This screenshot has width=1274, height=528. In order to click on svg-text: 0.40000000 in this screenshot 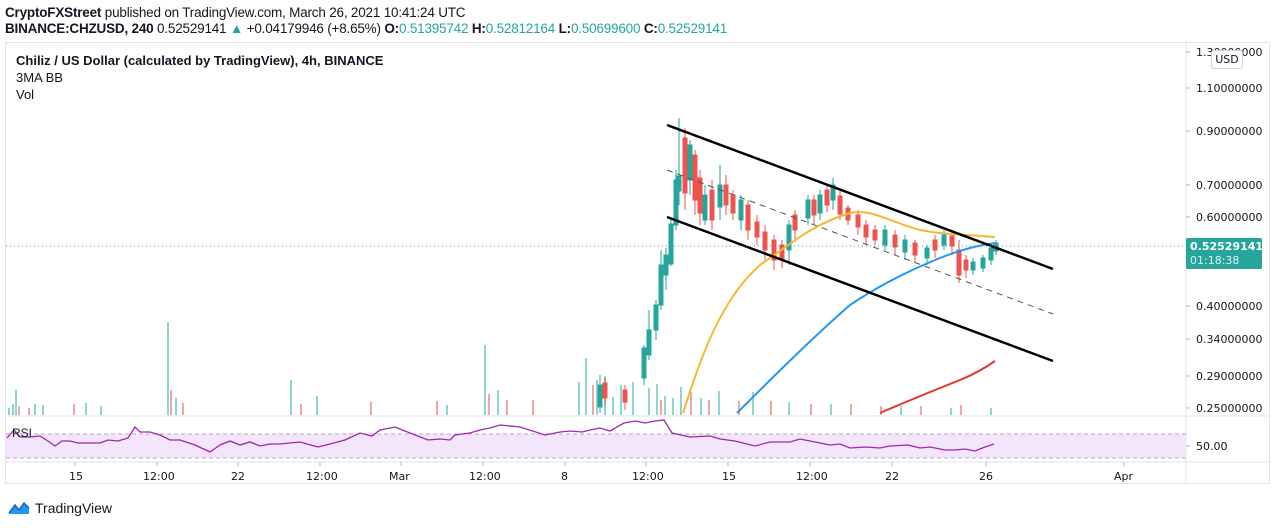, I will do `click(1229, 306)`.